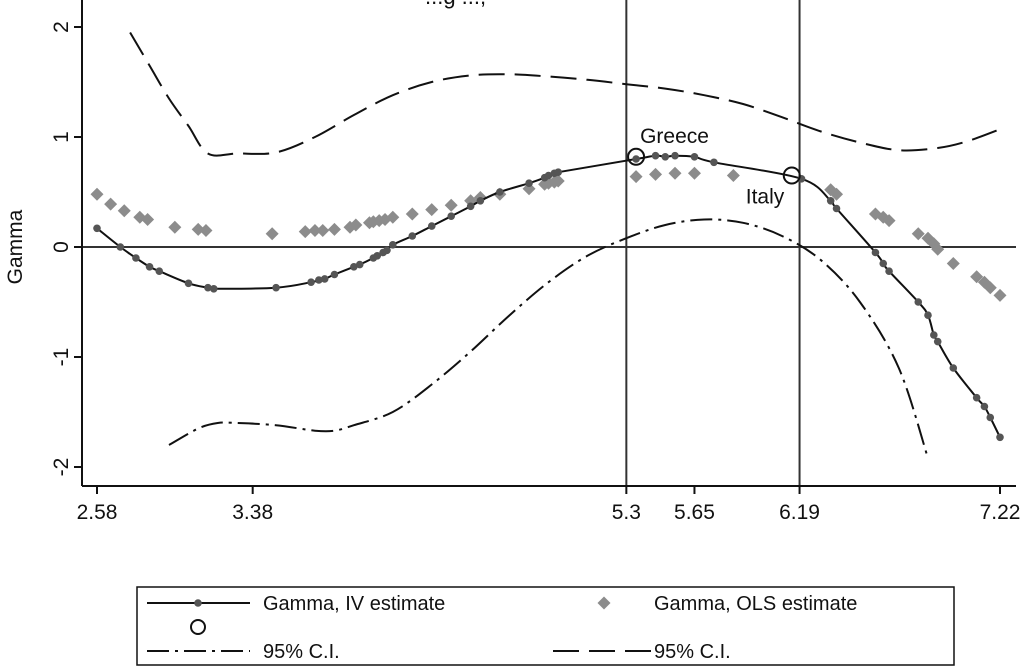 The width and height of the screenshot is (1029, 668). Describe the element at coordinates (252, 512) in the screenshot. I see `x-tick-label: 3.38` at that location.